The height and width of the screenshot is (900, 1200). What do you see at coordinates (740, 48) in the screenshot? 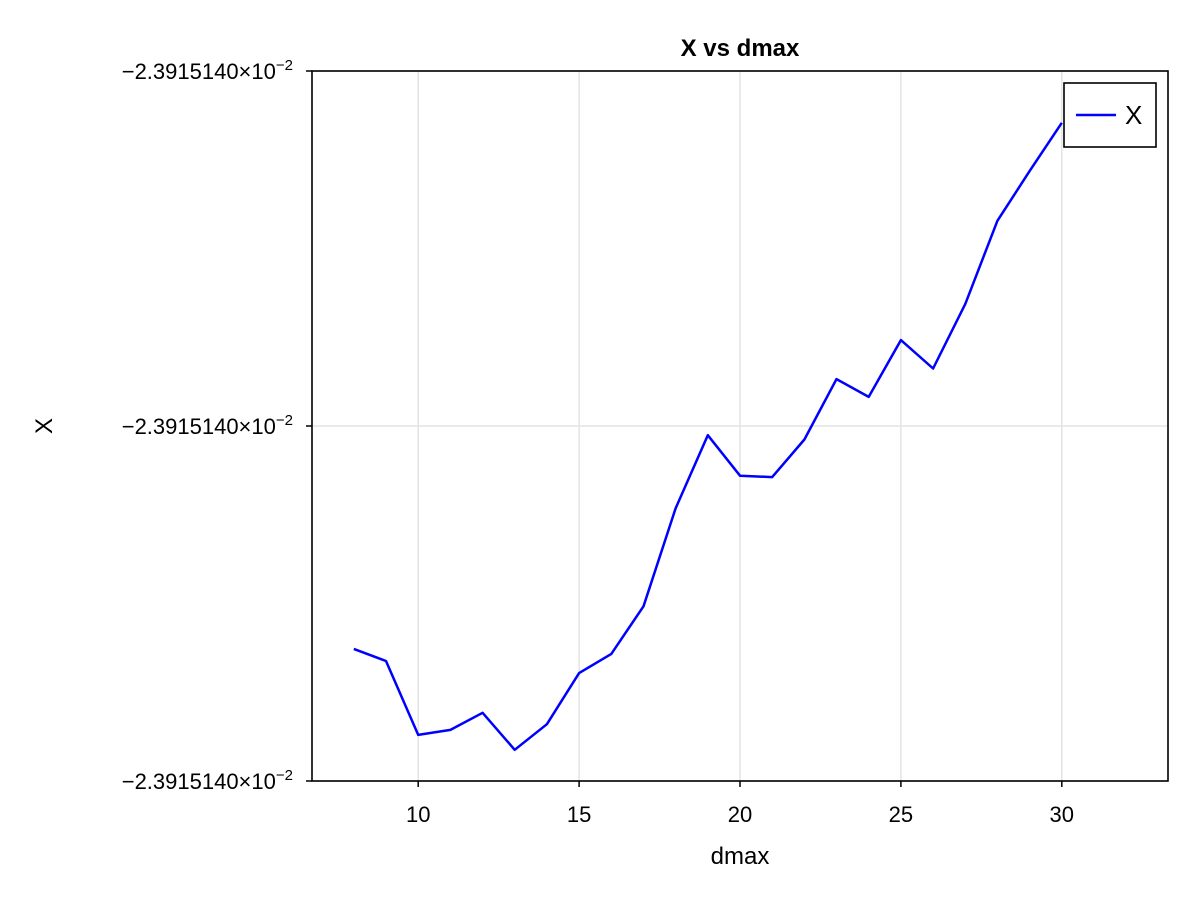
I see `chart-title: X vs dmax` at bounding box center [740, 48].